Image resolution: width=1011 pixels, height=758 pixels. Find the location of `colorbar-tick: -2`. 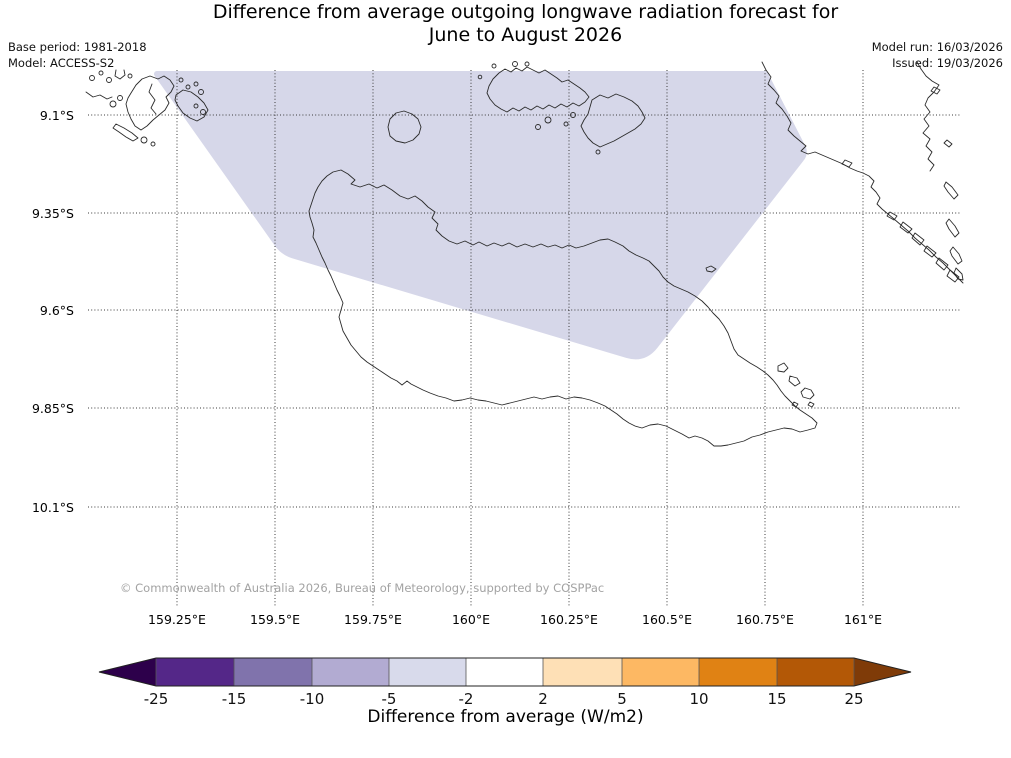

colorbar-tick: -2 is located at coordinates (466, 699).